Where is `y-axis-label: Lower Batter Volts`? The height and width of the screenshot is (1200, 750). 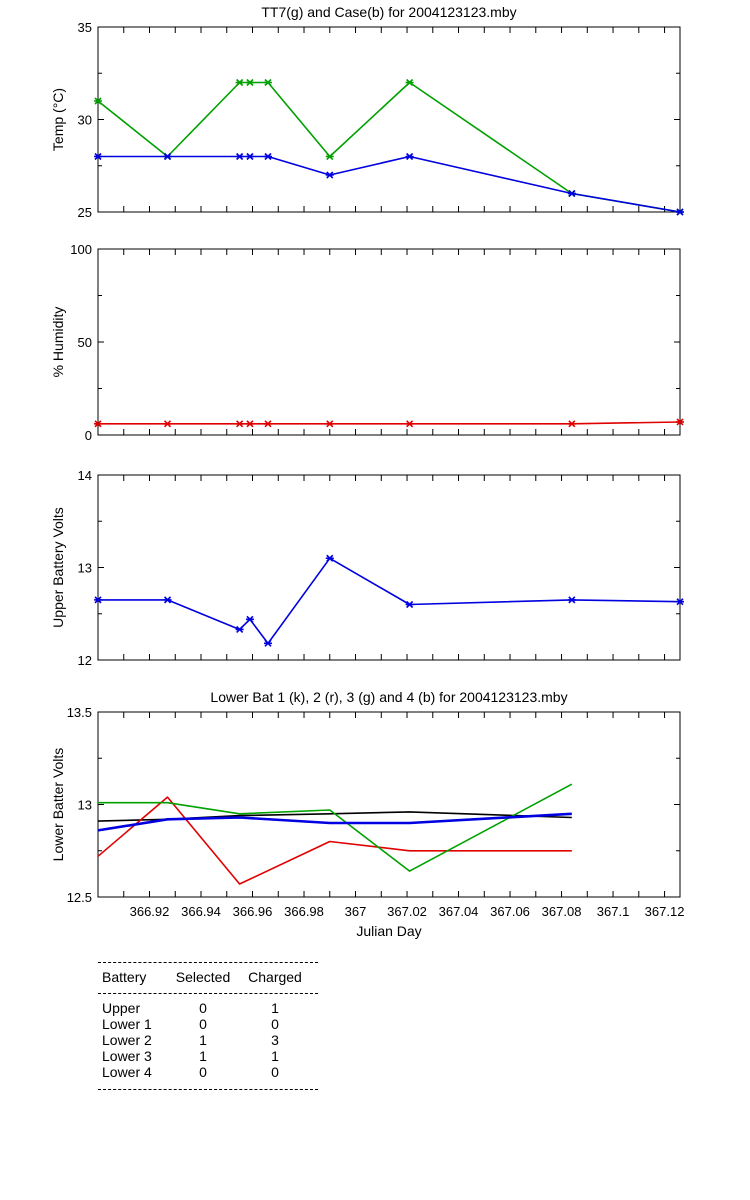
y-axis-label: Lower Batter Volts is located at coordinates (58, 805).